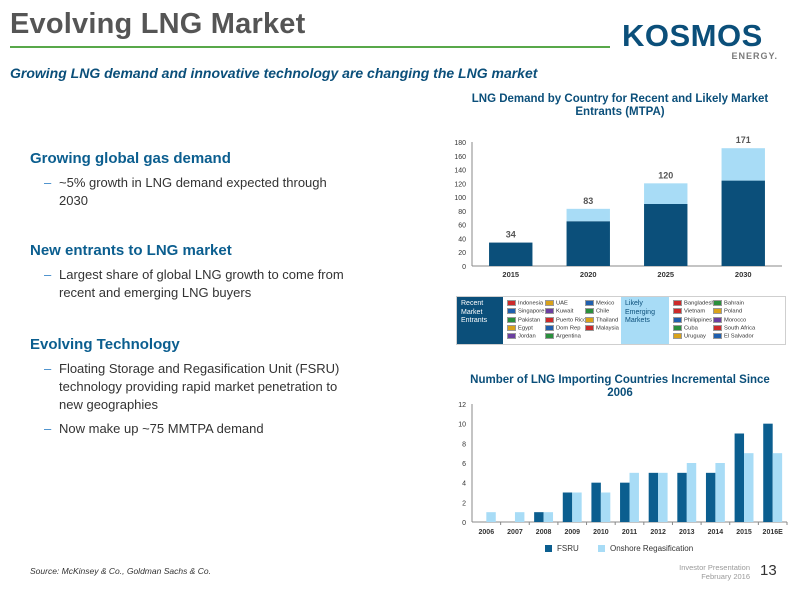 The image size is (800, 600). Describe the element at coordinates (462, 425) in the screenshot. I see `y-tick-label: 10` at that location.